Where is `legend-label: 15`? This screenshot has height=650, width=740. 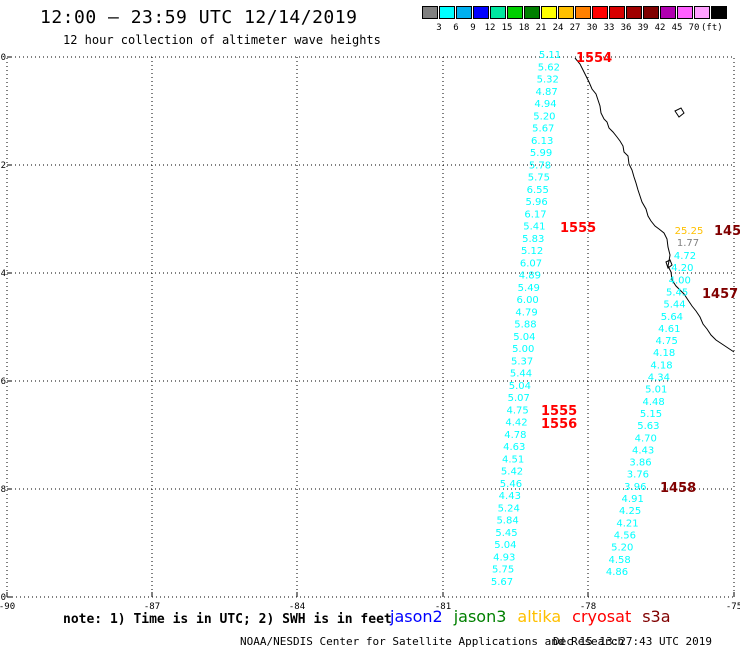 legend-label: 15 is located at coordinates (507, 28).